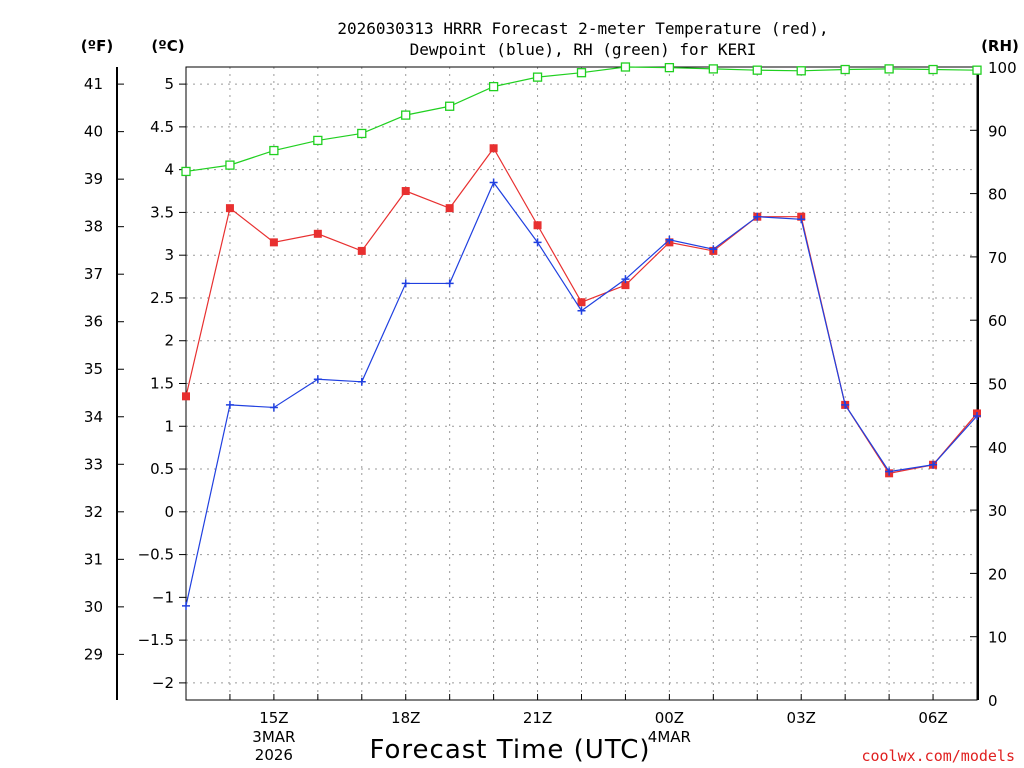  I want to click on fahrenheit-tick-label: 30, so click(93, 607).